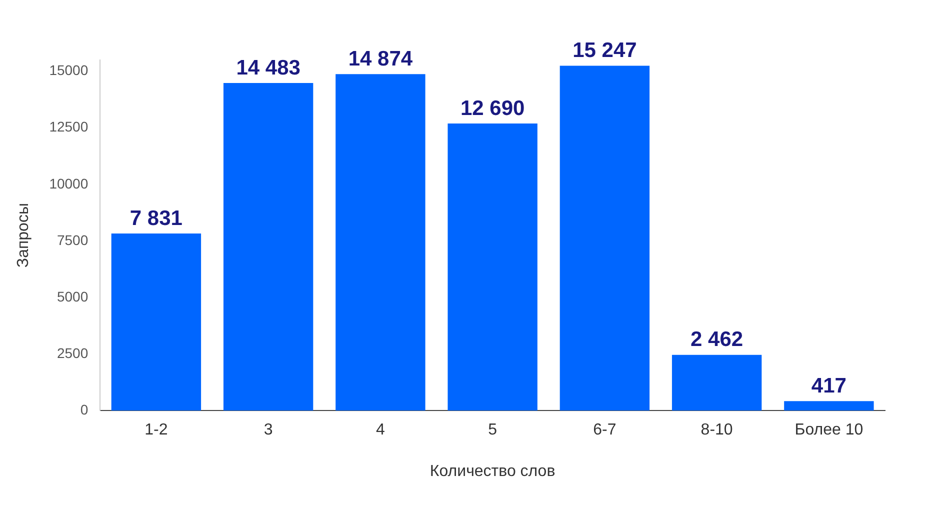 The width and height of the screenshot is (940, 510). What do you see at coordinates (68, 126) in the screenshot?
I see `y-tick-label: 12500` at bounding box center [68, 126].